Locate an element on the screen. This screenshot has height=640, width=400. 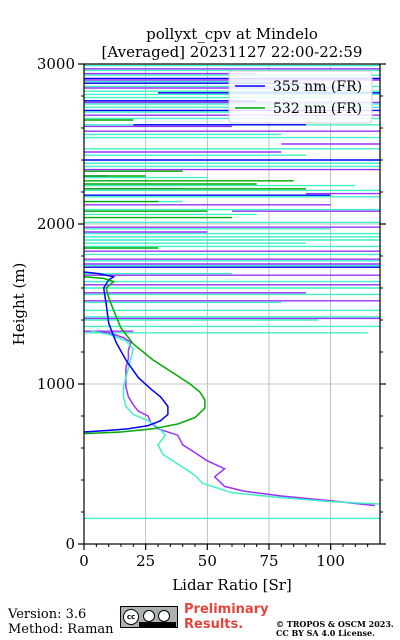
sa-icon is located at coordinates (164, 616).